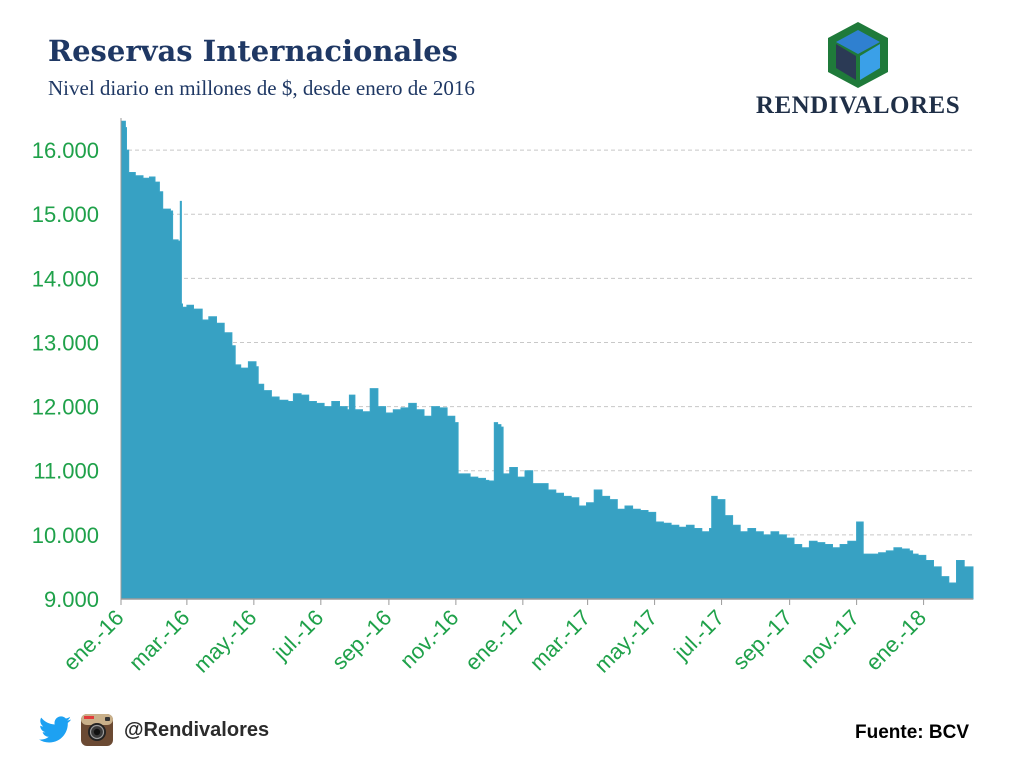 The height and width of the screenshot is (762, 1015). Describe the element at coordinates (698, 635) in the screenshot. I see `x-tick-label: jul.-17` at that location.